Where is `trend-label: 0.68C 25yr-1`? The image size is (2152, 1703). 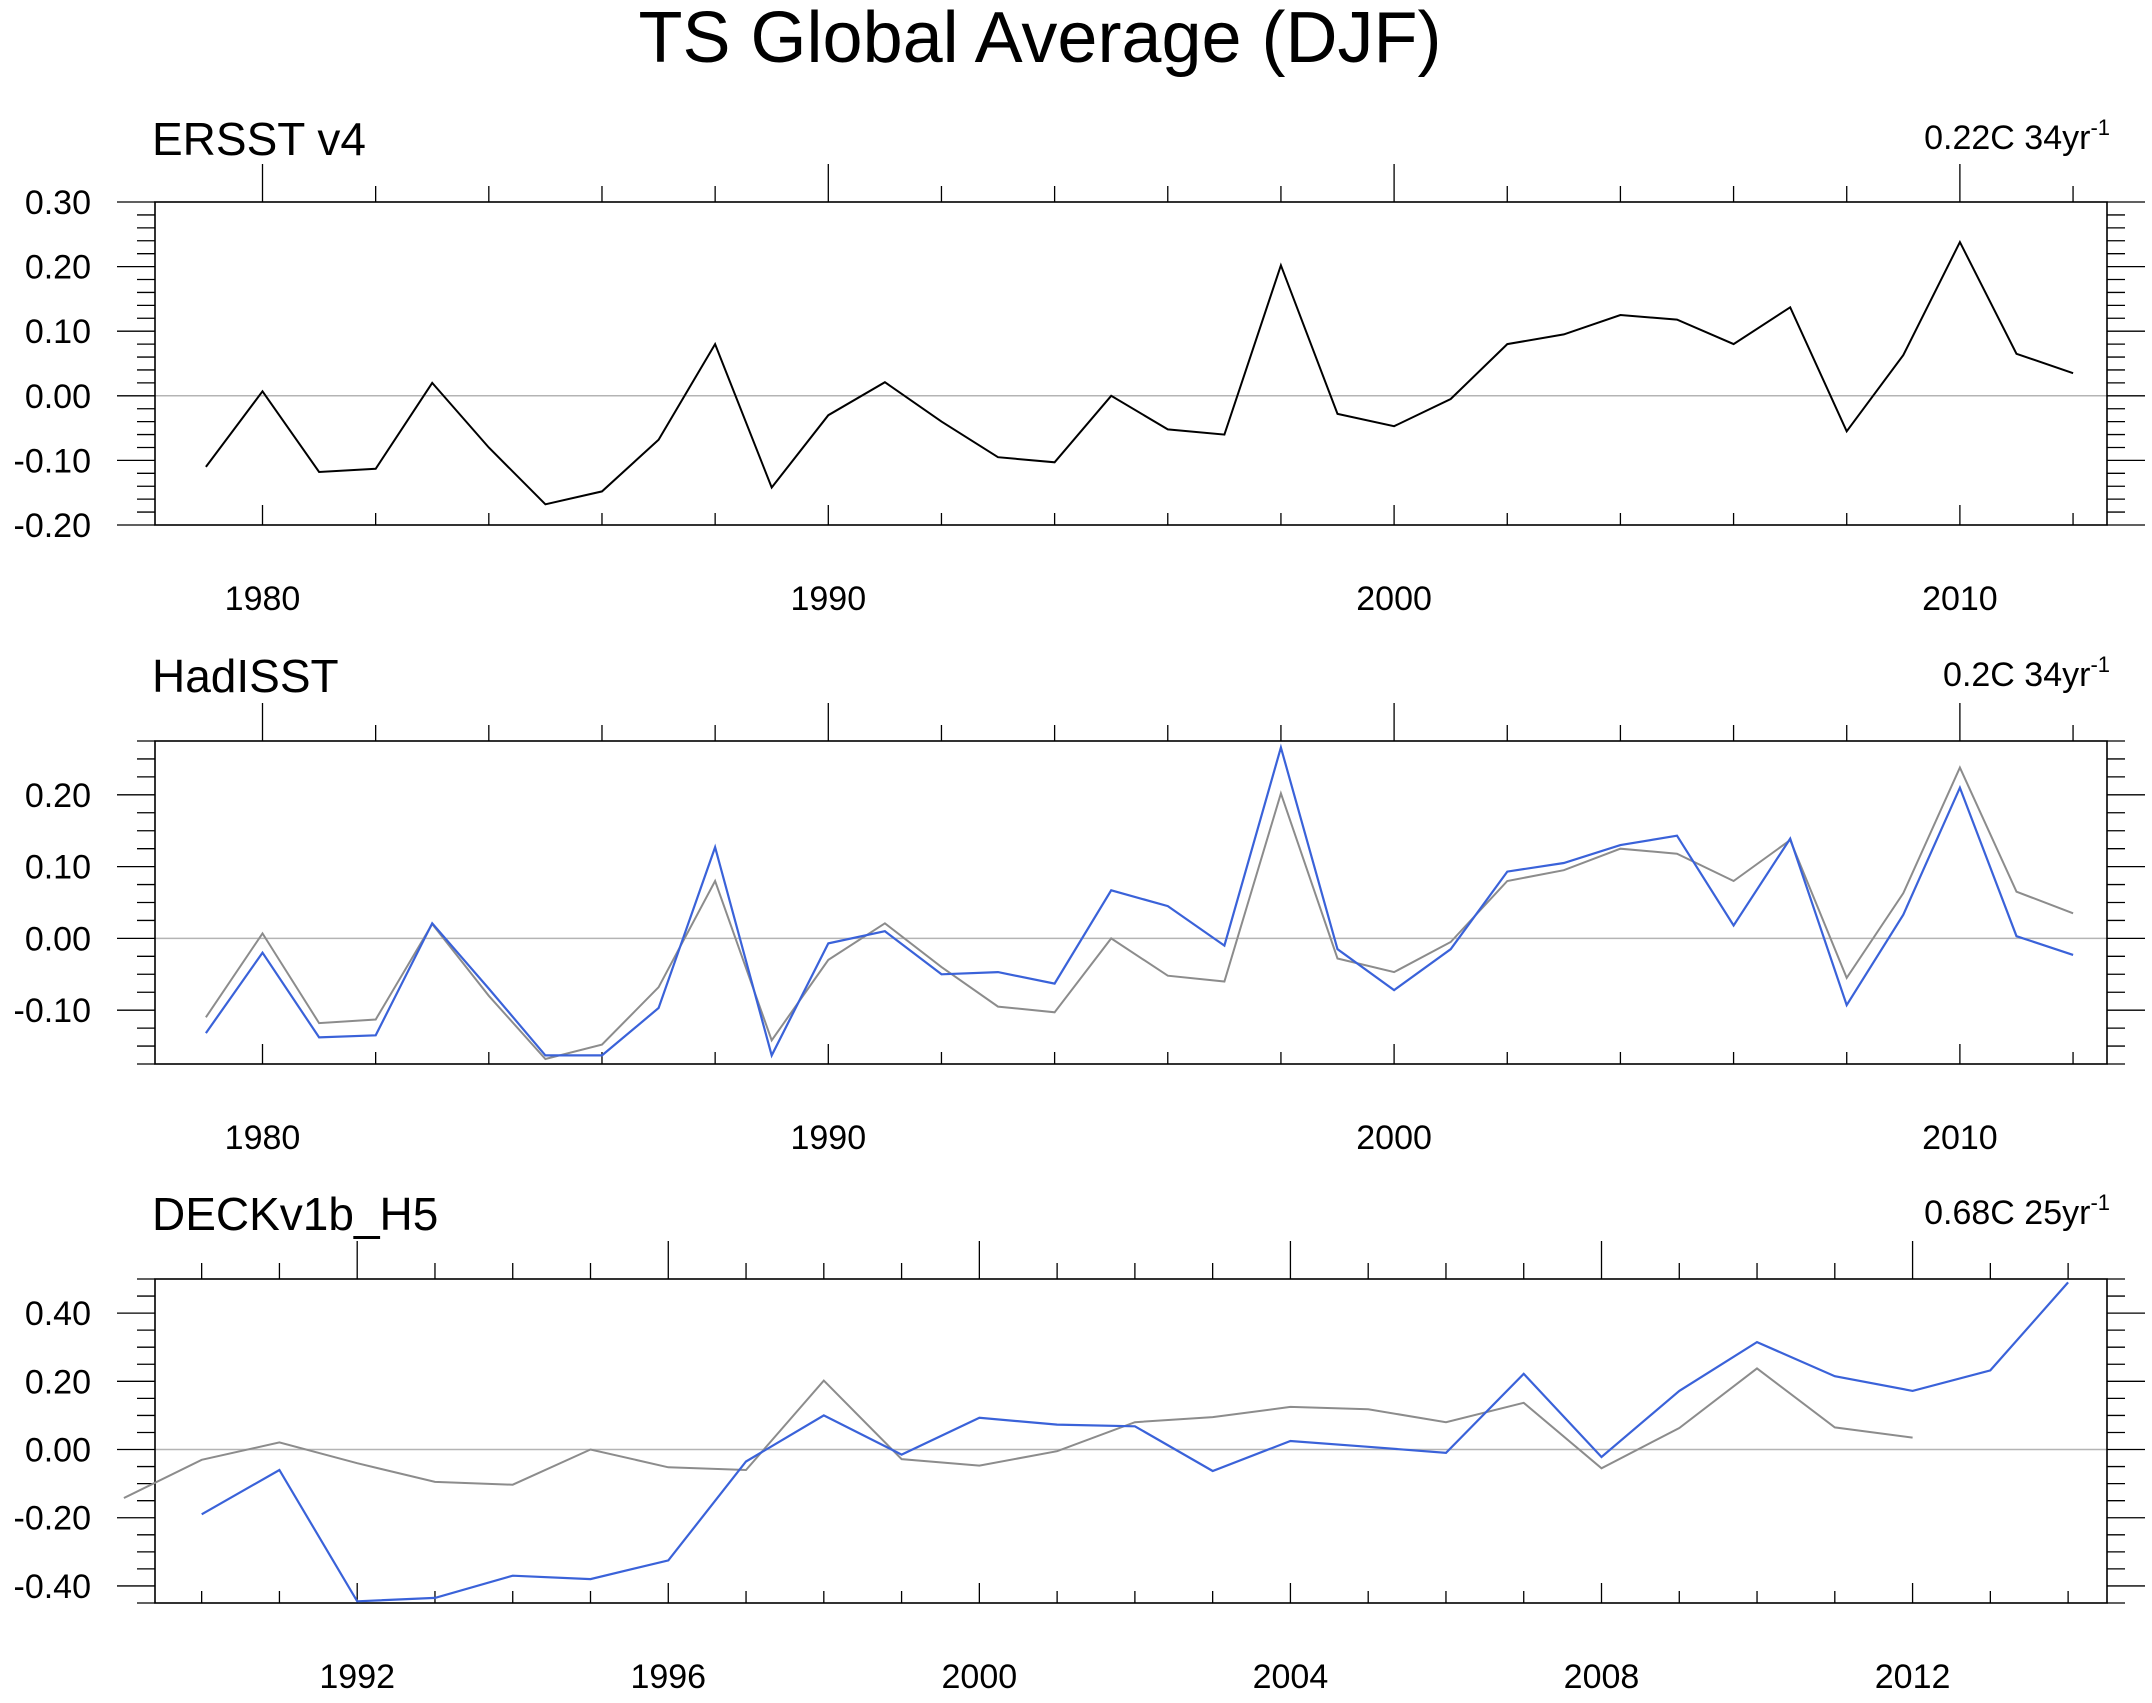 trend-label: 0.68C 25yr-1 is located at coordinates (2017, 1211).